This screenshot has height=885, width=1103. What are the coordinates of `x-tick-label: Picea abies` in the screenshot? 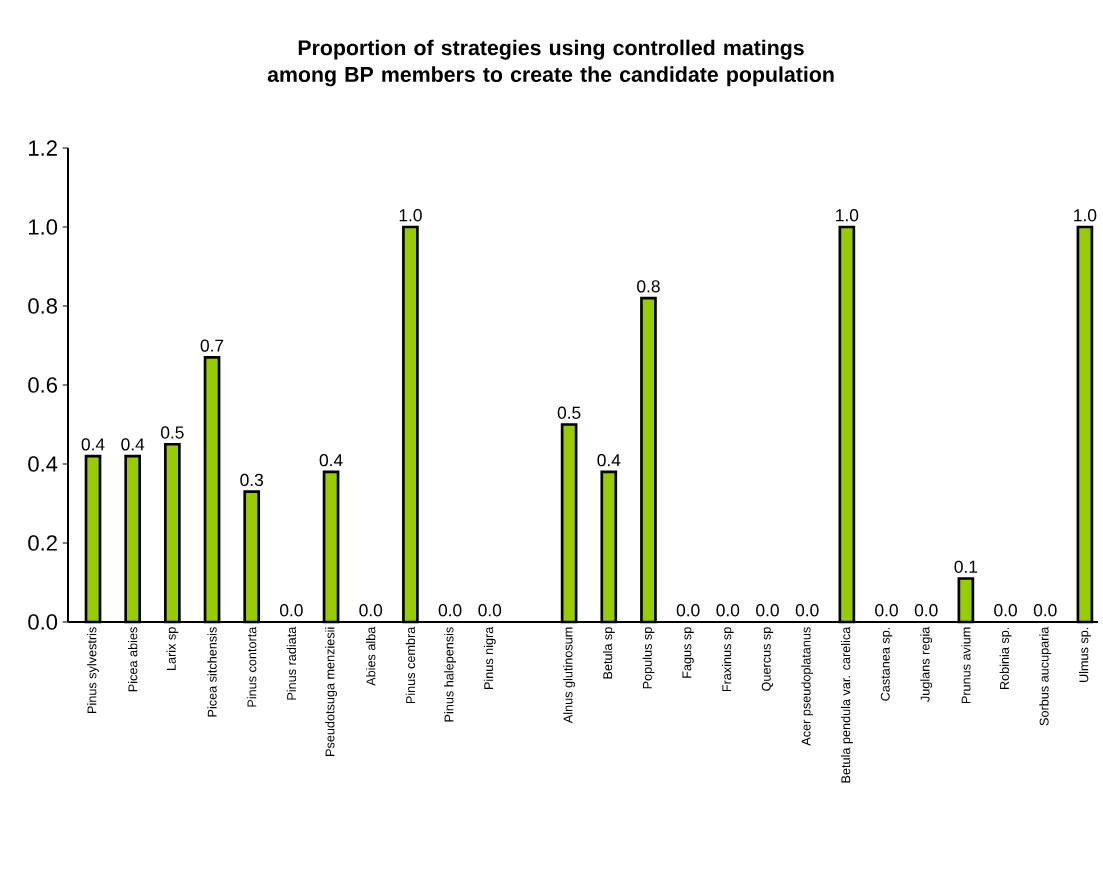 It's located at (133, 659).